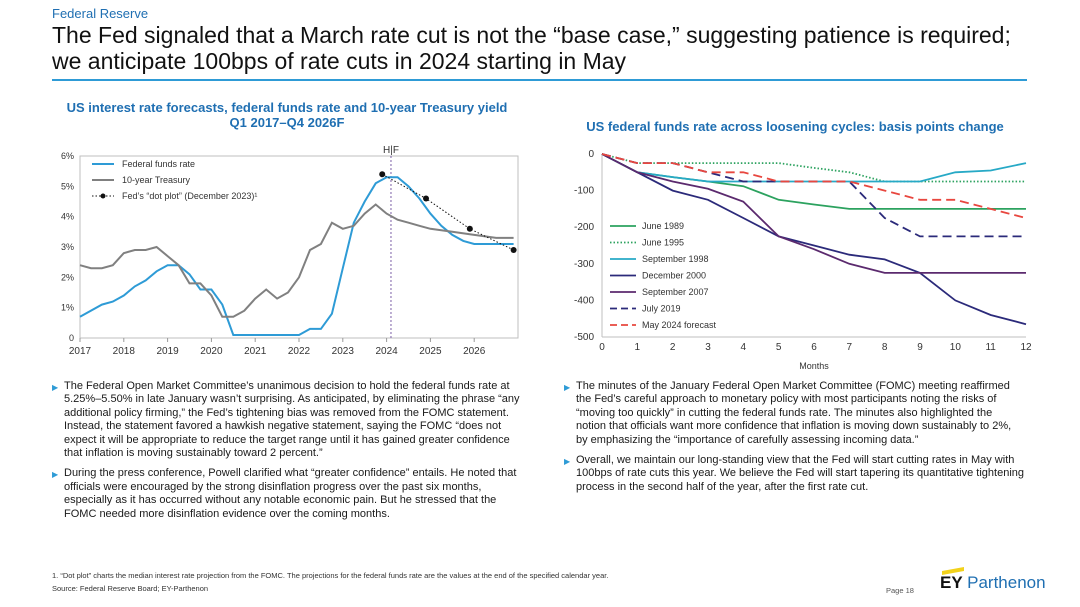 The height and width of the screenshot is (607, 1080). I want to click on chart1-y-tick: 5%, so click(67, 186).